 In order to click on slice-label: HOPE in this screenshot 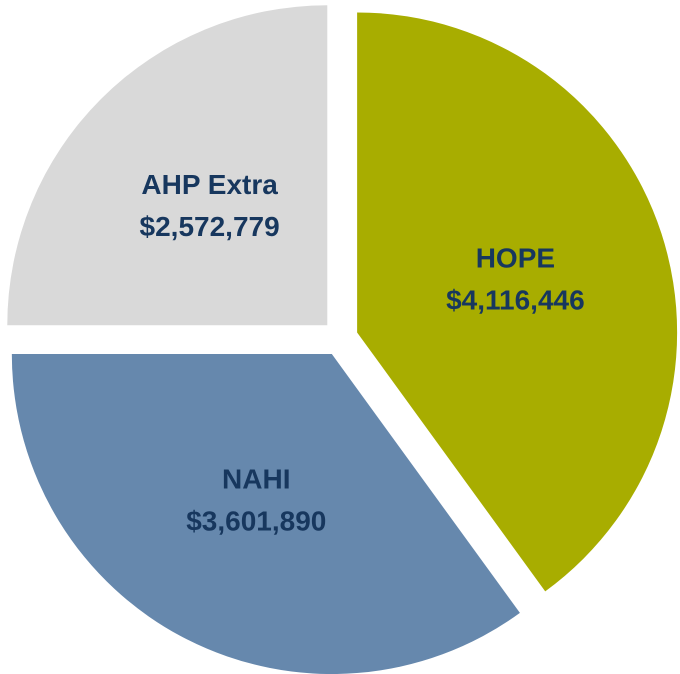, I will do `click(515, 257)`.